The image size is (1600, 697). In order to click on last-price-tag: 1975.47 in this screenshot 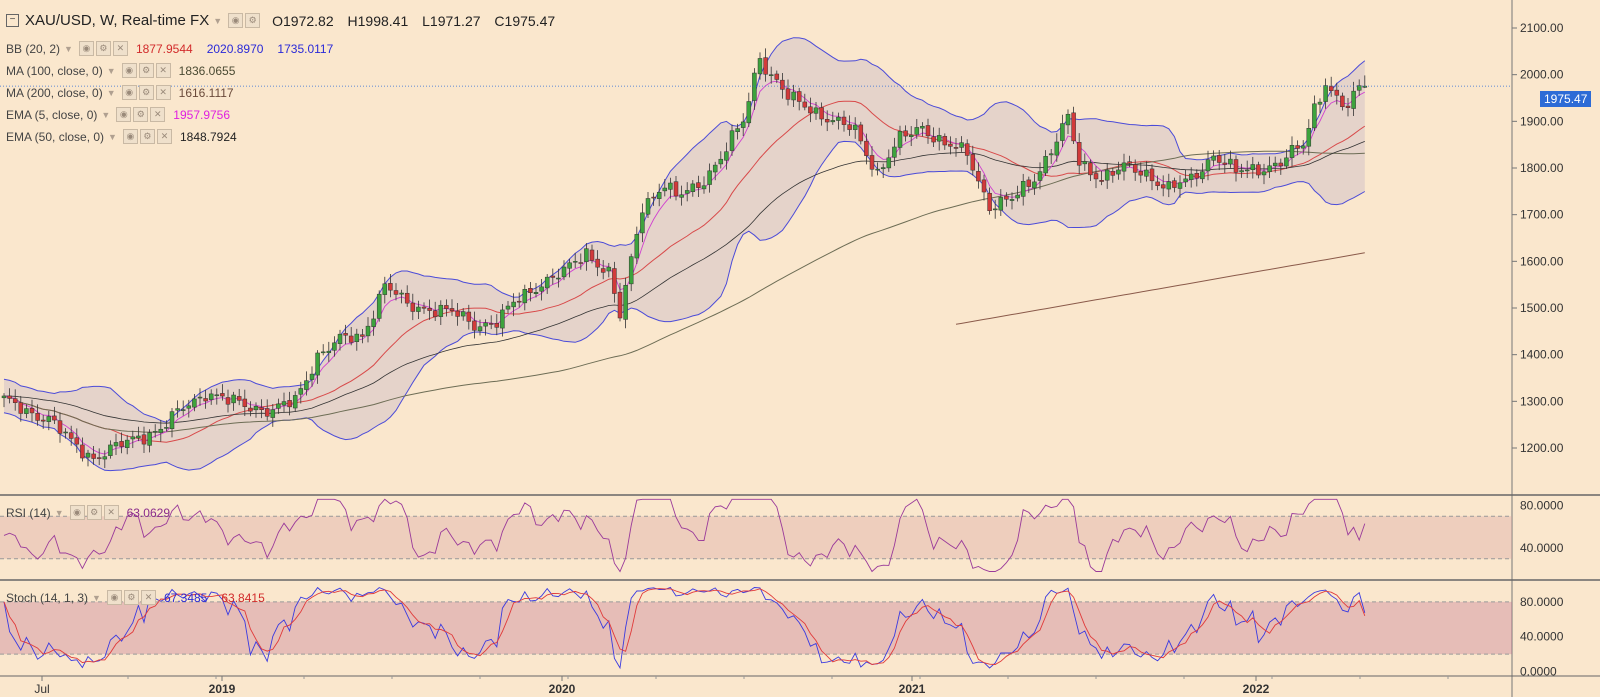, I will do `click(1566, 99)`.